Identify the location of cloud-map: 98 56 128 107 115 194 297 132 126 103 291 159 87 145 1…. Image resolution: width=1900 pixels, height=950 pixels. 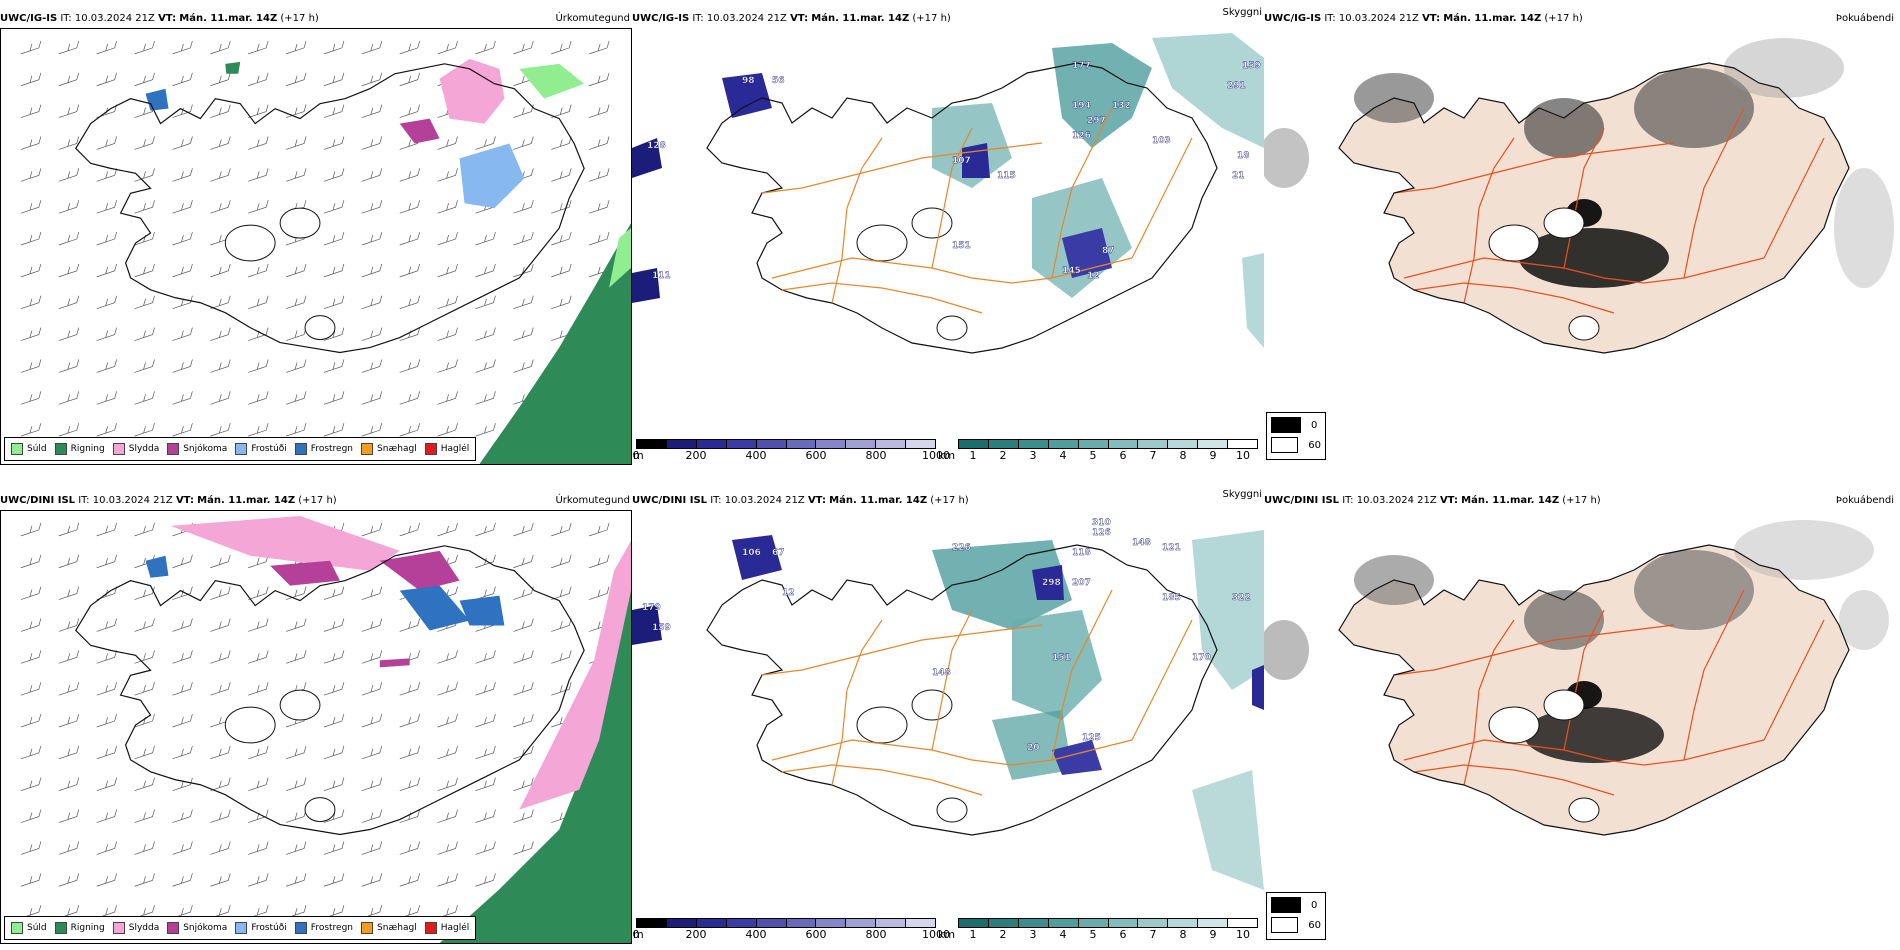
(948, 234).